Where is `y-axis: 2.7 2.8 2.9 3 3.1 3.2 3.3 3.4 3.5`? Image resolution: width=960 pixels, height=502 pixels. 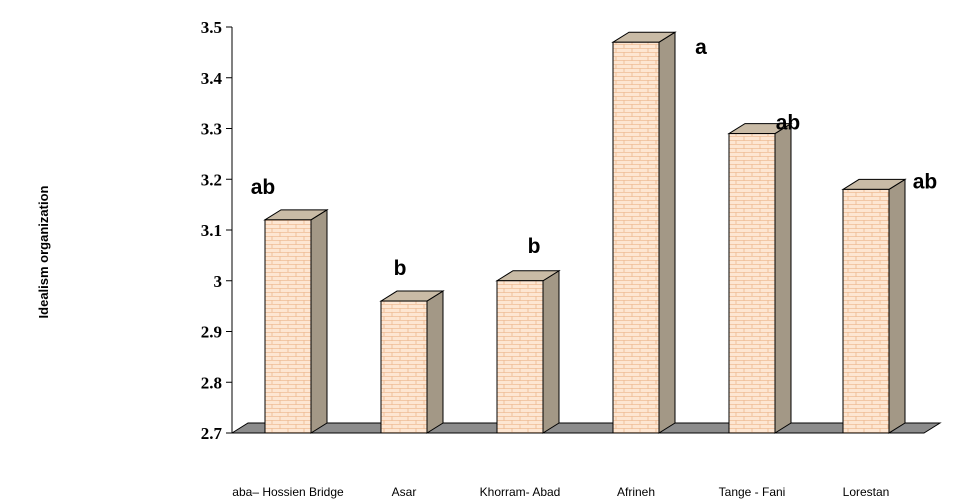
y-axis: 2.7 2.8 2.9 3 3.1 3.2 3.3 3.4 3.5 is located at coordinates (217, 230).